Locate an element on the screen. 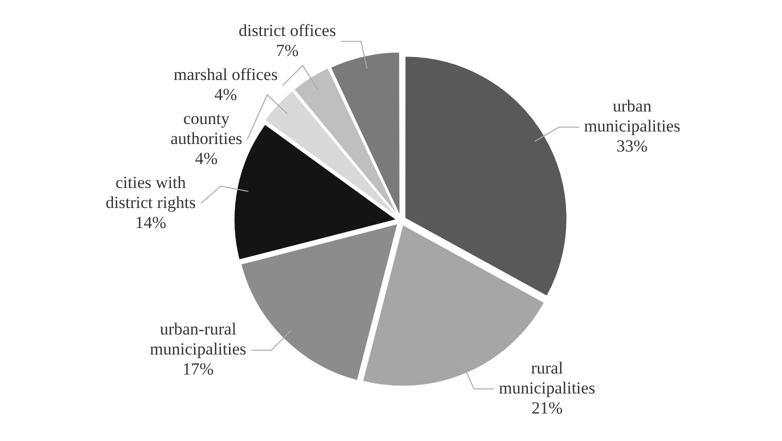 The width and height of the screenshot is (782, 441). data-label: 14% is located at coordinates (150, 222).